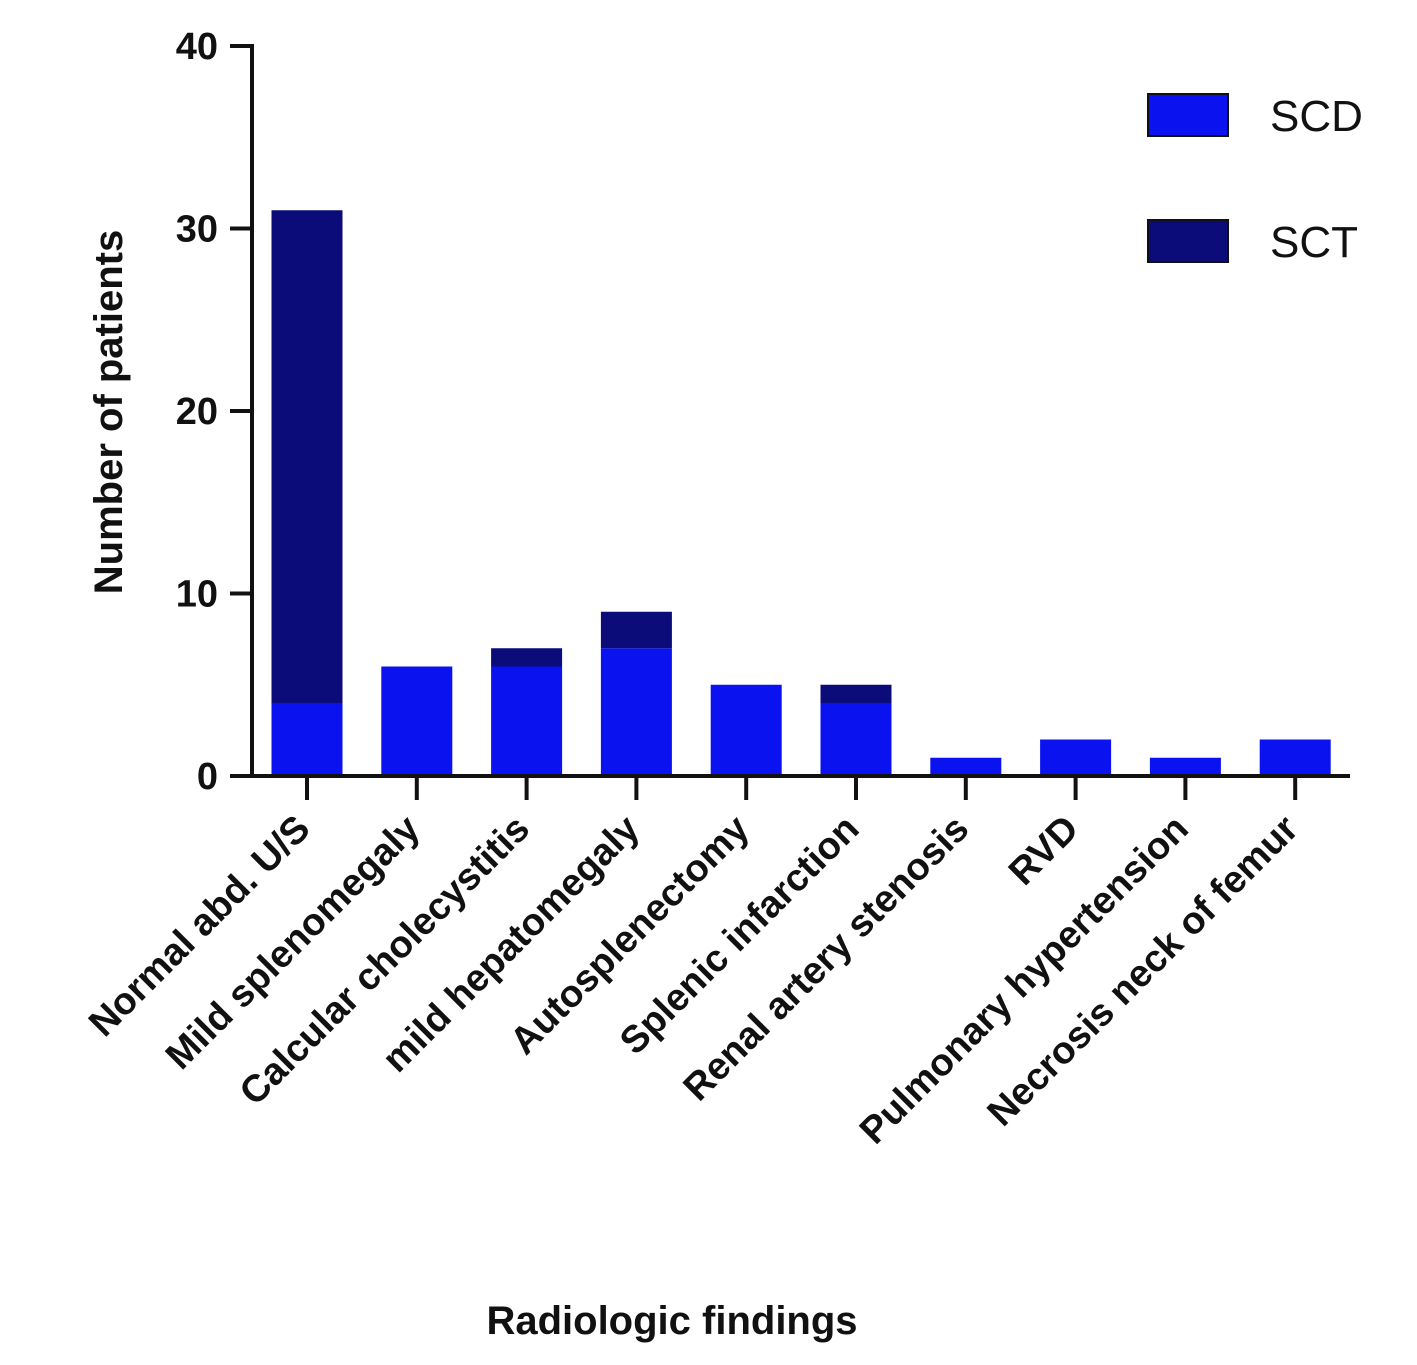 Image resolution: width=1417 pixels, height=1365 pixels. Describe the element at coordinates (1188, 241) in the screenshot. I see `legend-swatch-sct` at that location.